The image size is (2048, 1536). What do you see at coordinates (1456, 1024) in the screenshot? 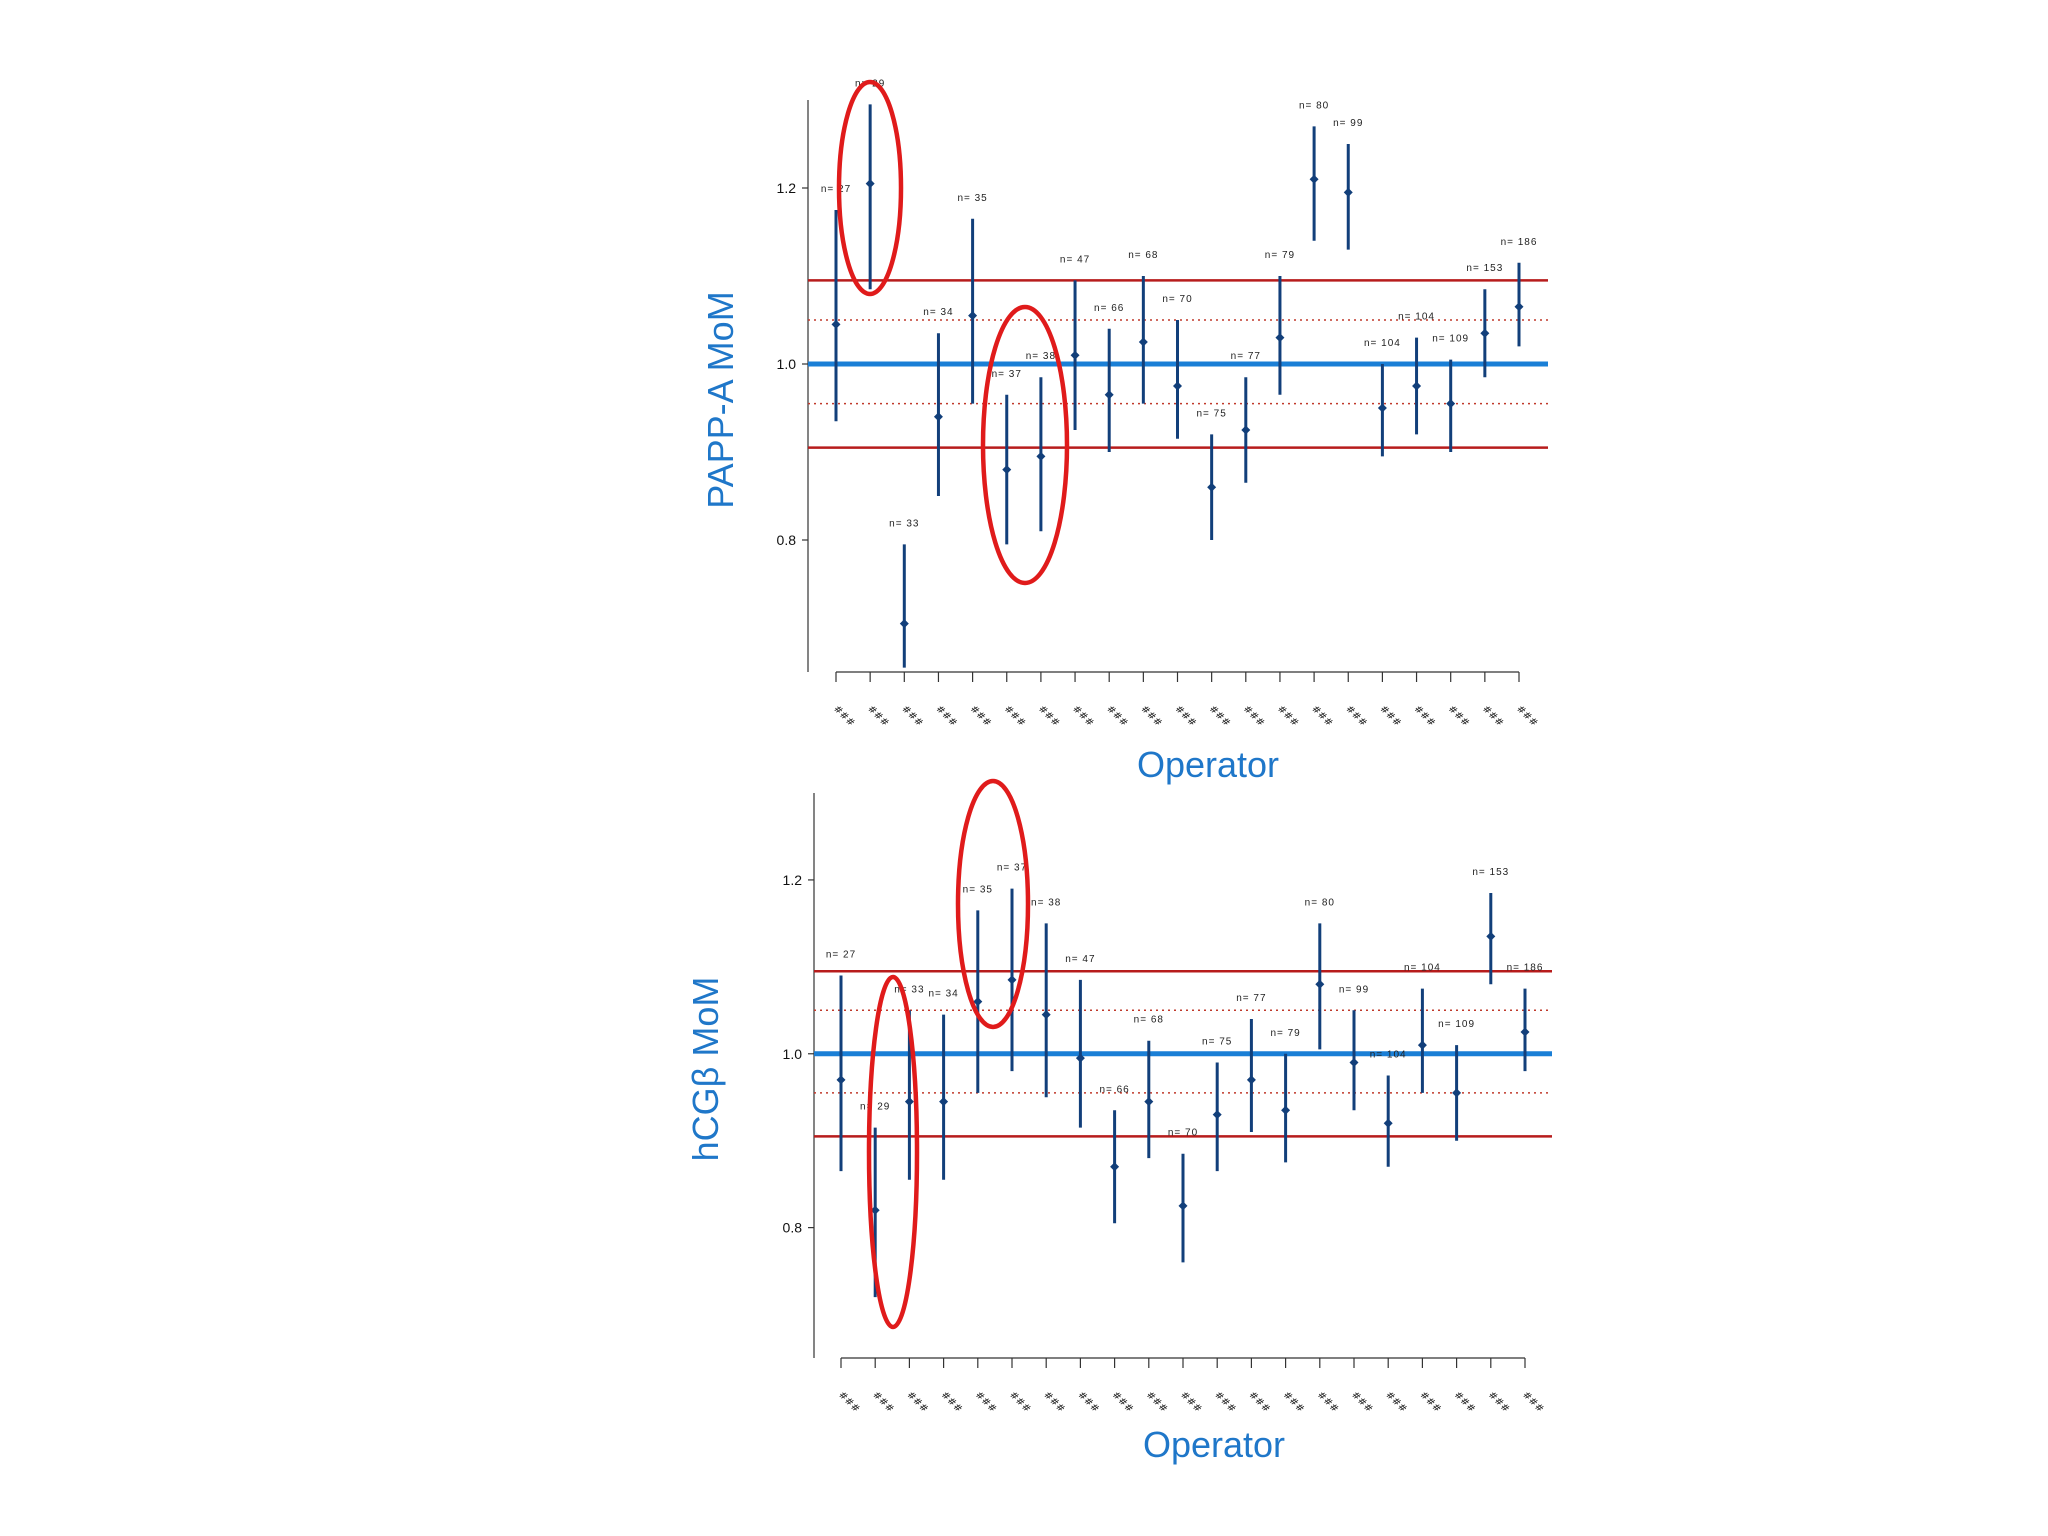
I see `sample-size-label: n= 109` at bounding box center [1456, 1024].